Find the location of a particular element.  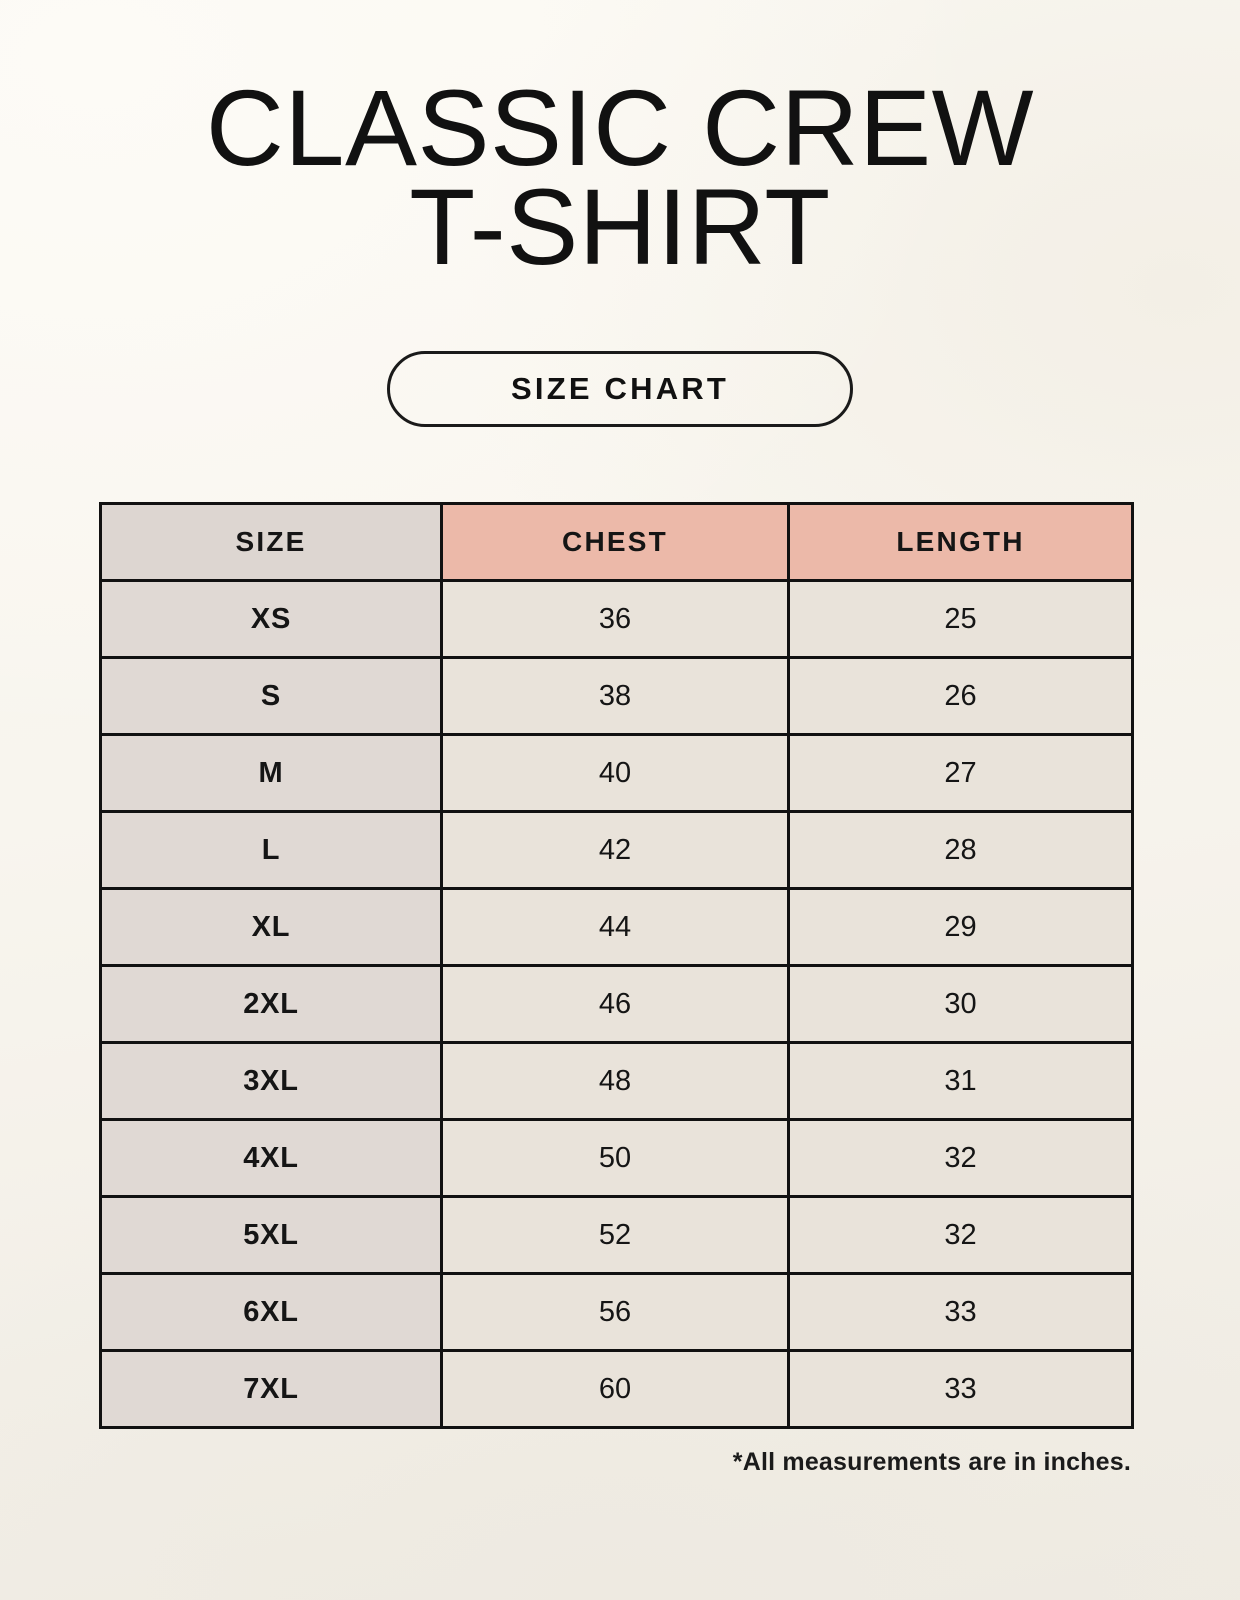

measurements-footnote: *All measurements are in inches. is located at coordinates (931, 1462).